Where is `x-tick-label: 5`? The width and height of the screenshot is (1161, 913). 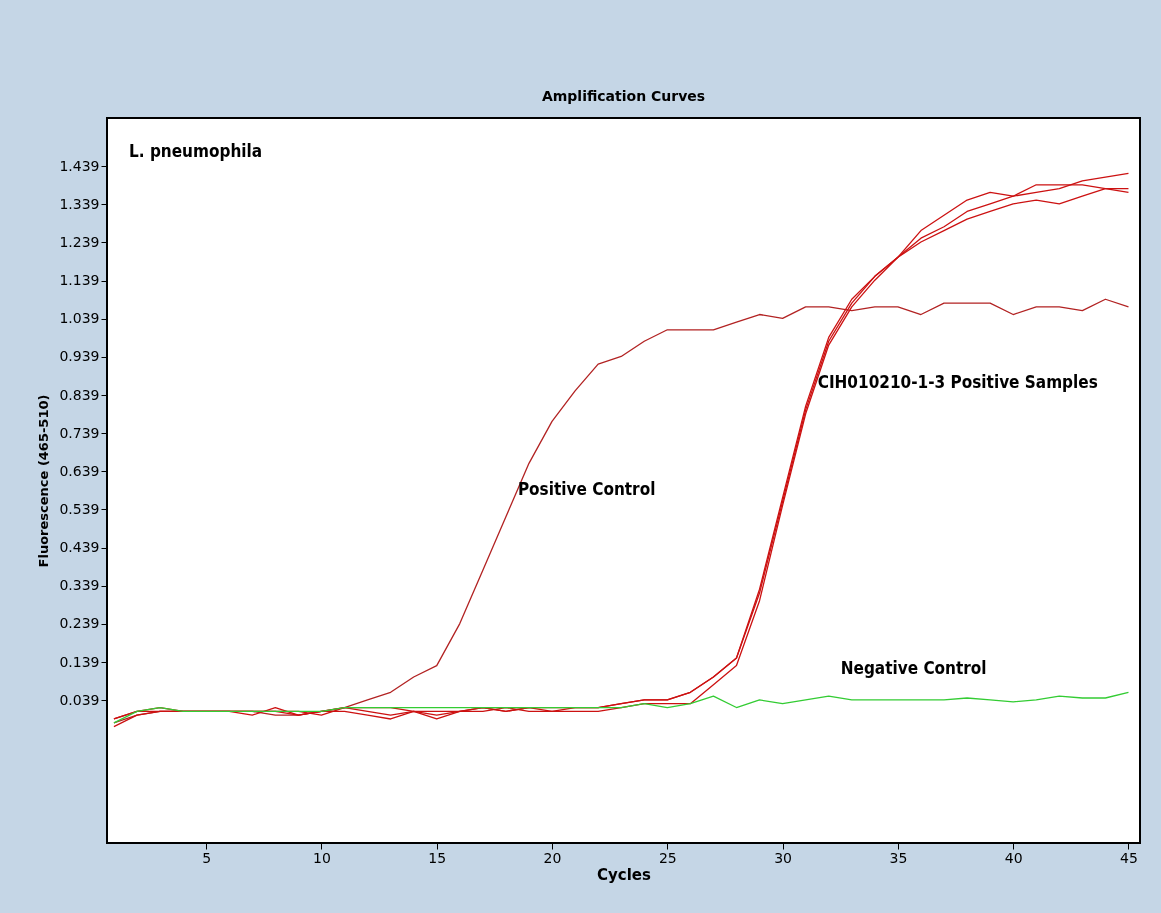 x-tick-label: 5 is located at coordinates (207, 857).